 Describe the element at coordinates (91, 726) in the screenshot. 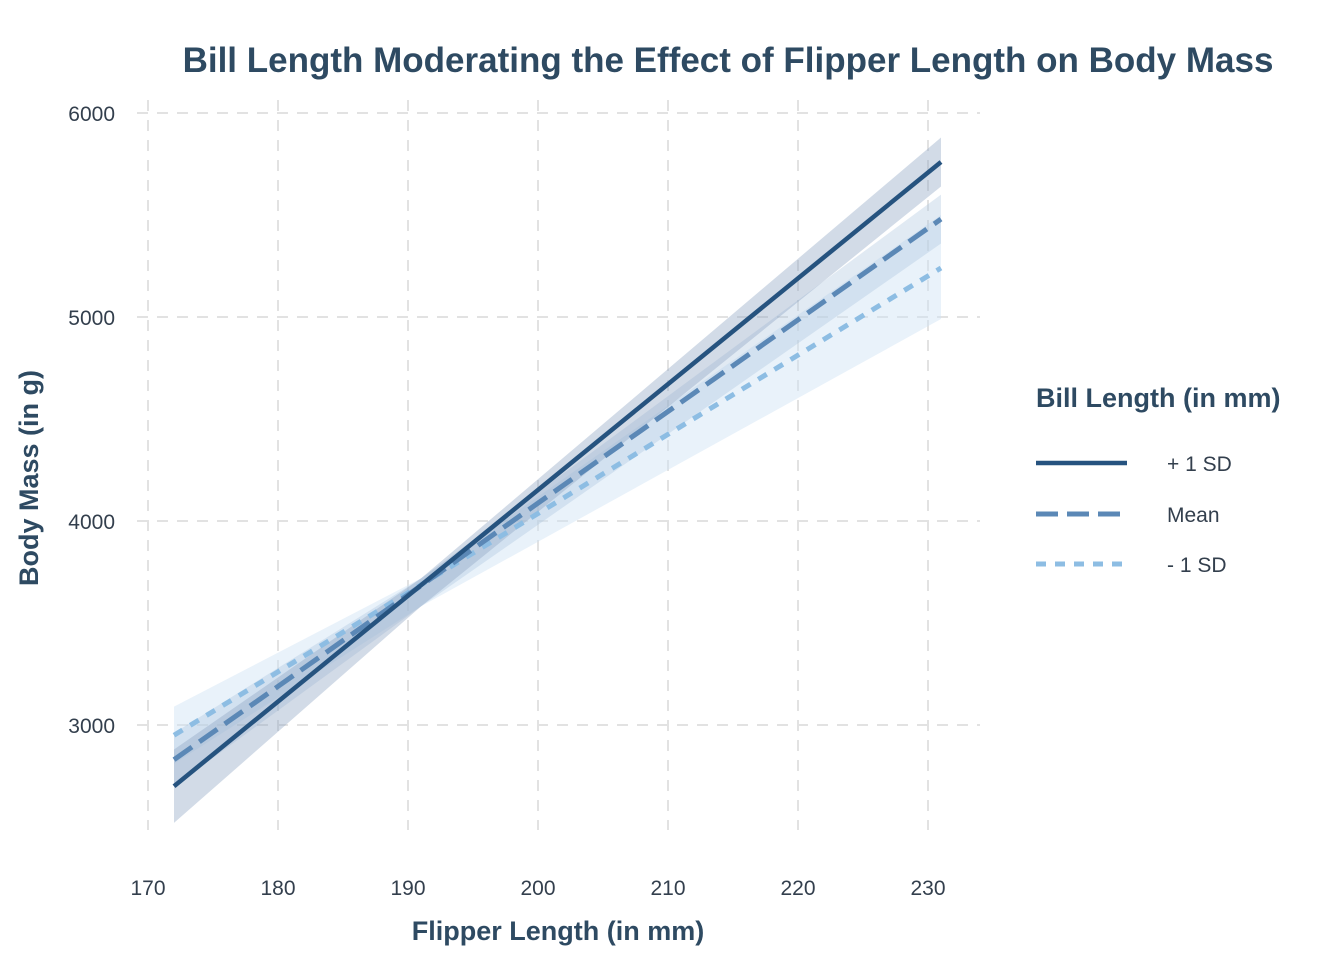

I see `y-tick-label: 3000` at that location.